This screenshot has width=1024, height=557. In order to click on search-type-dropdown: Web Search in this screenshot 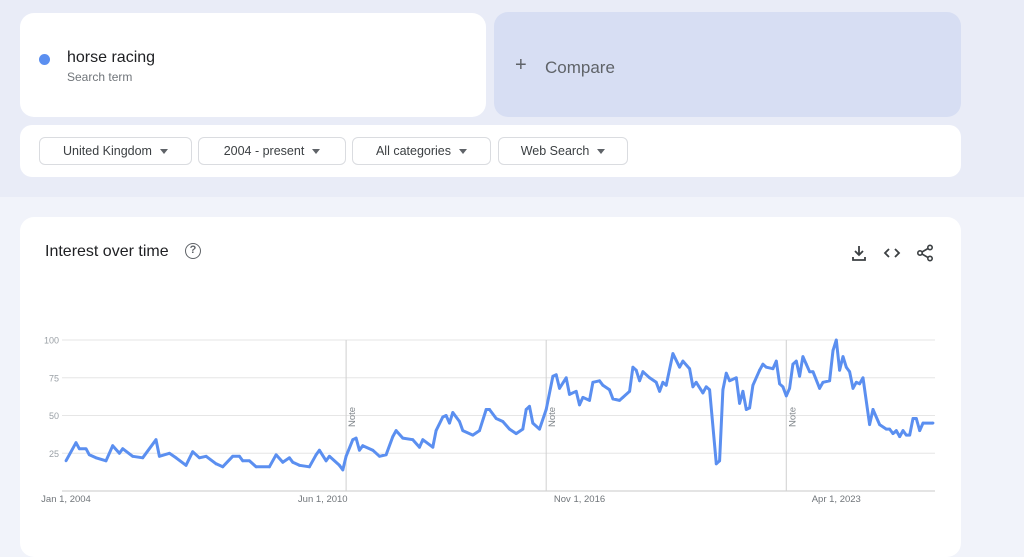, I will do `click(563, 151)`.